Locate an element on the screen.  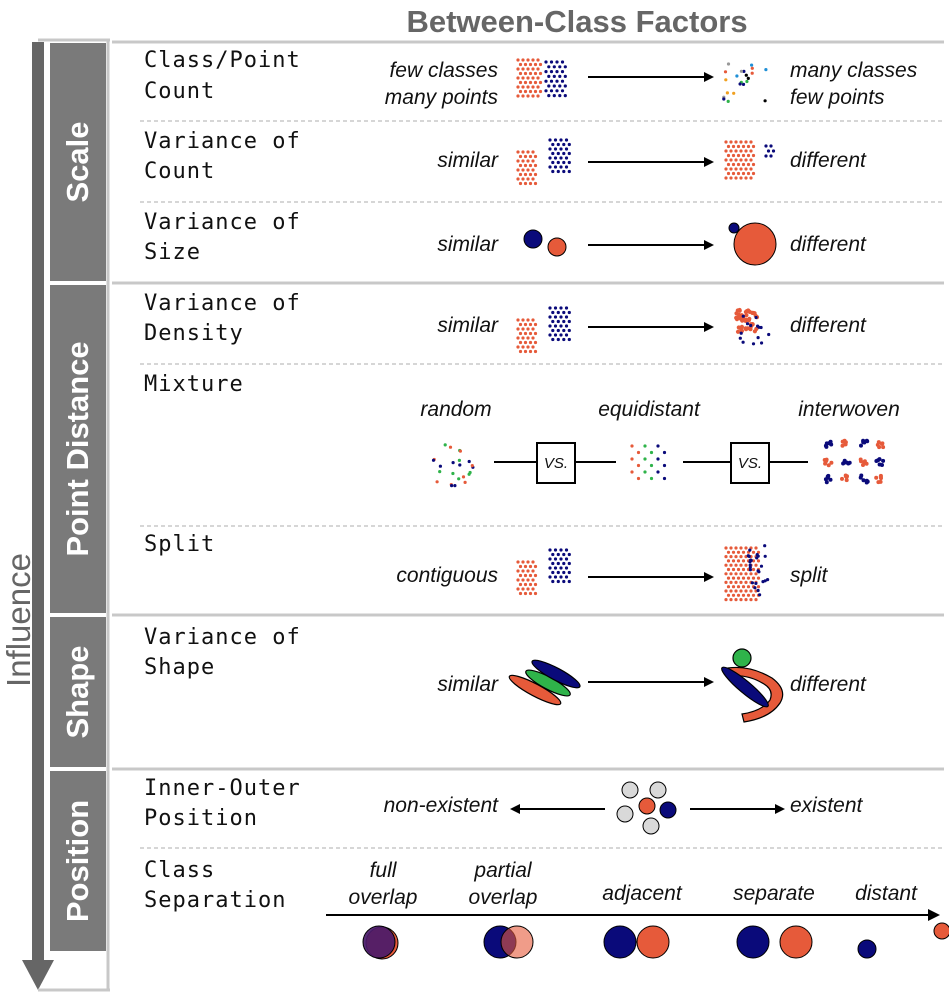
group-label-position: Position is located at coordinates (77, 861).